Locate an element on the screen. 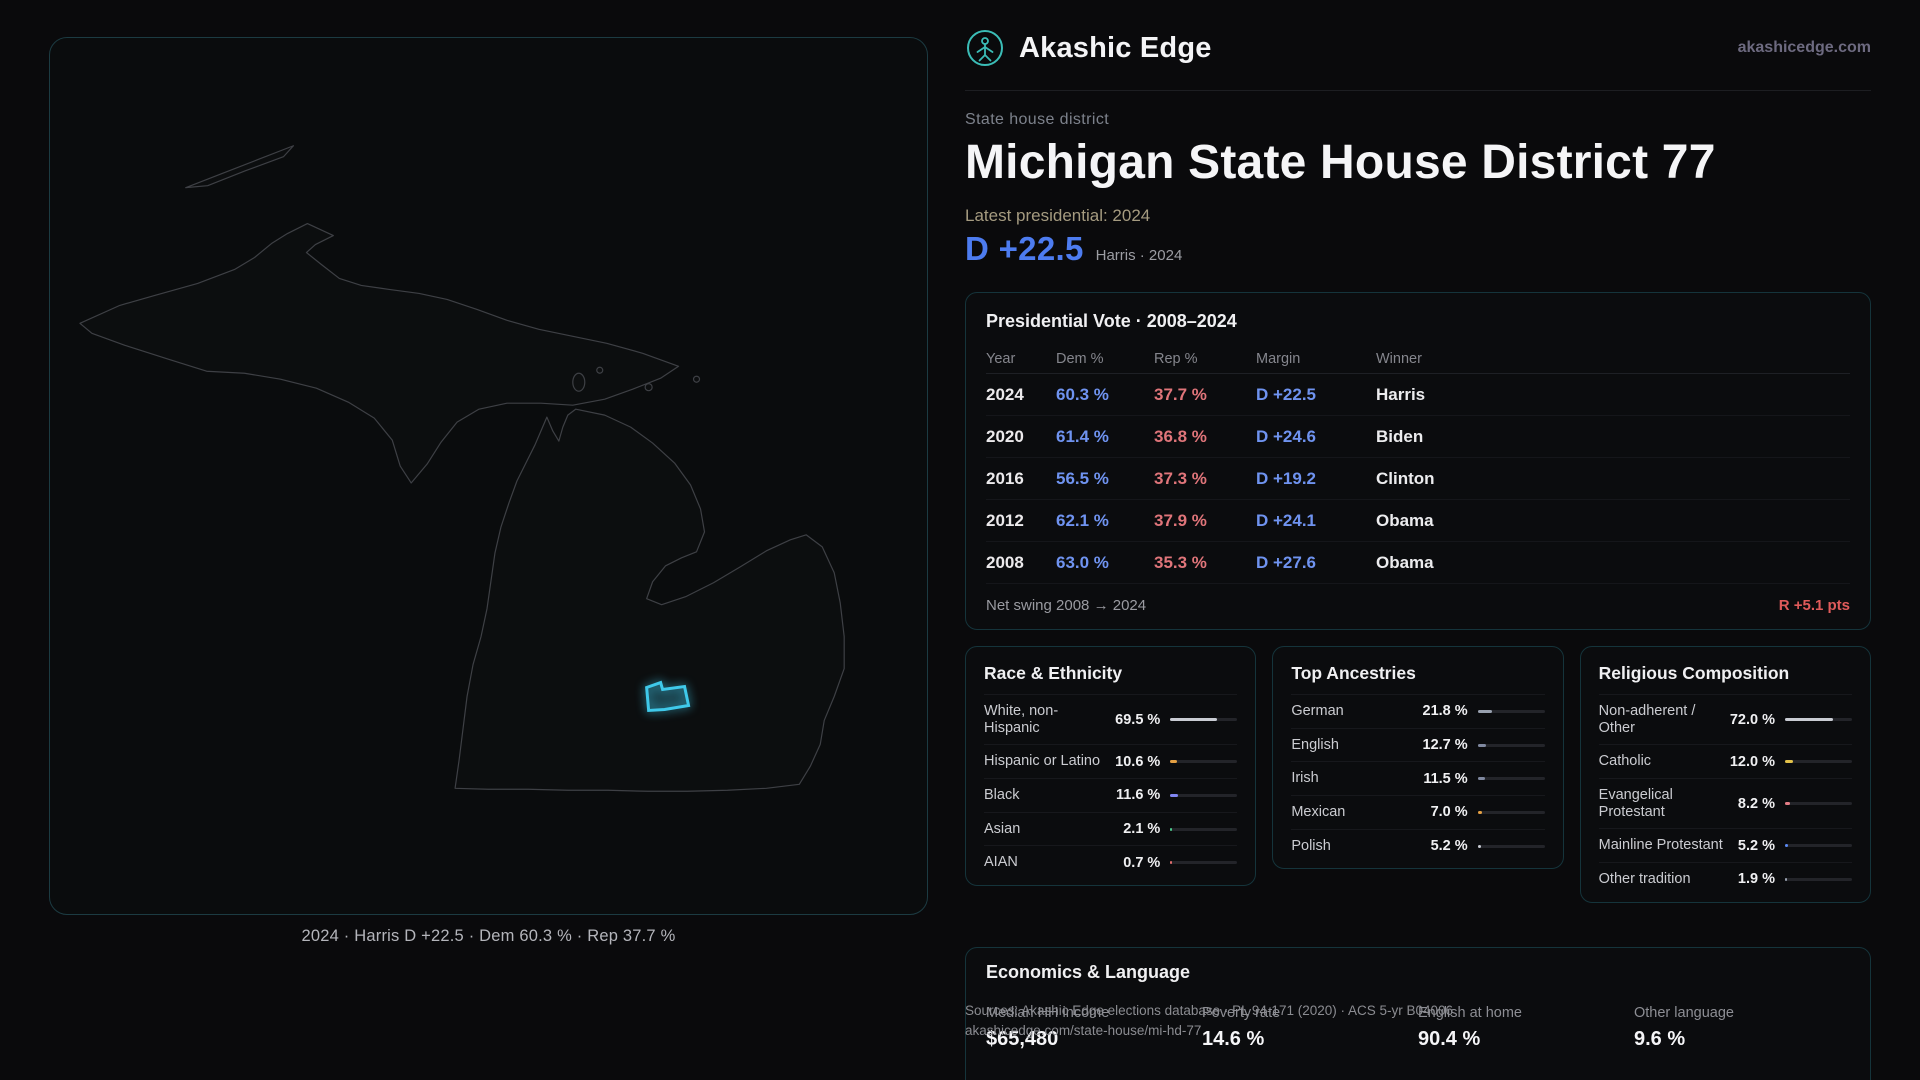 Image resolution: width=1920 pixels, height=1080 pixels. econ-stat: Other language 9.6 % is located at coordinates (1742, 1028).